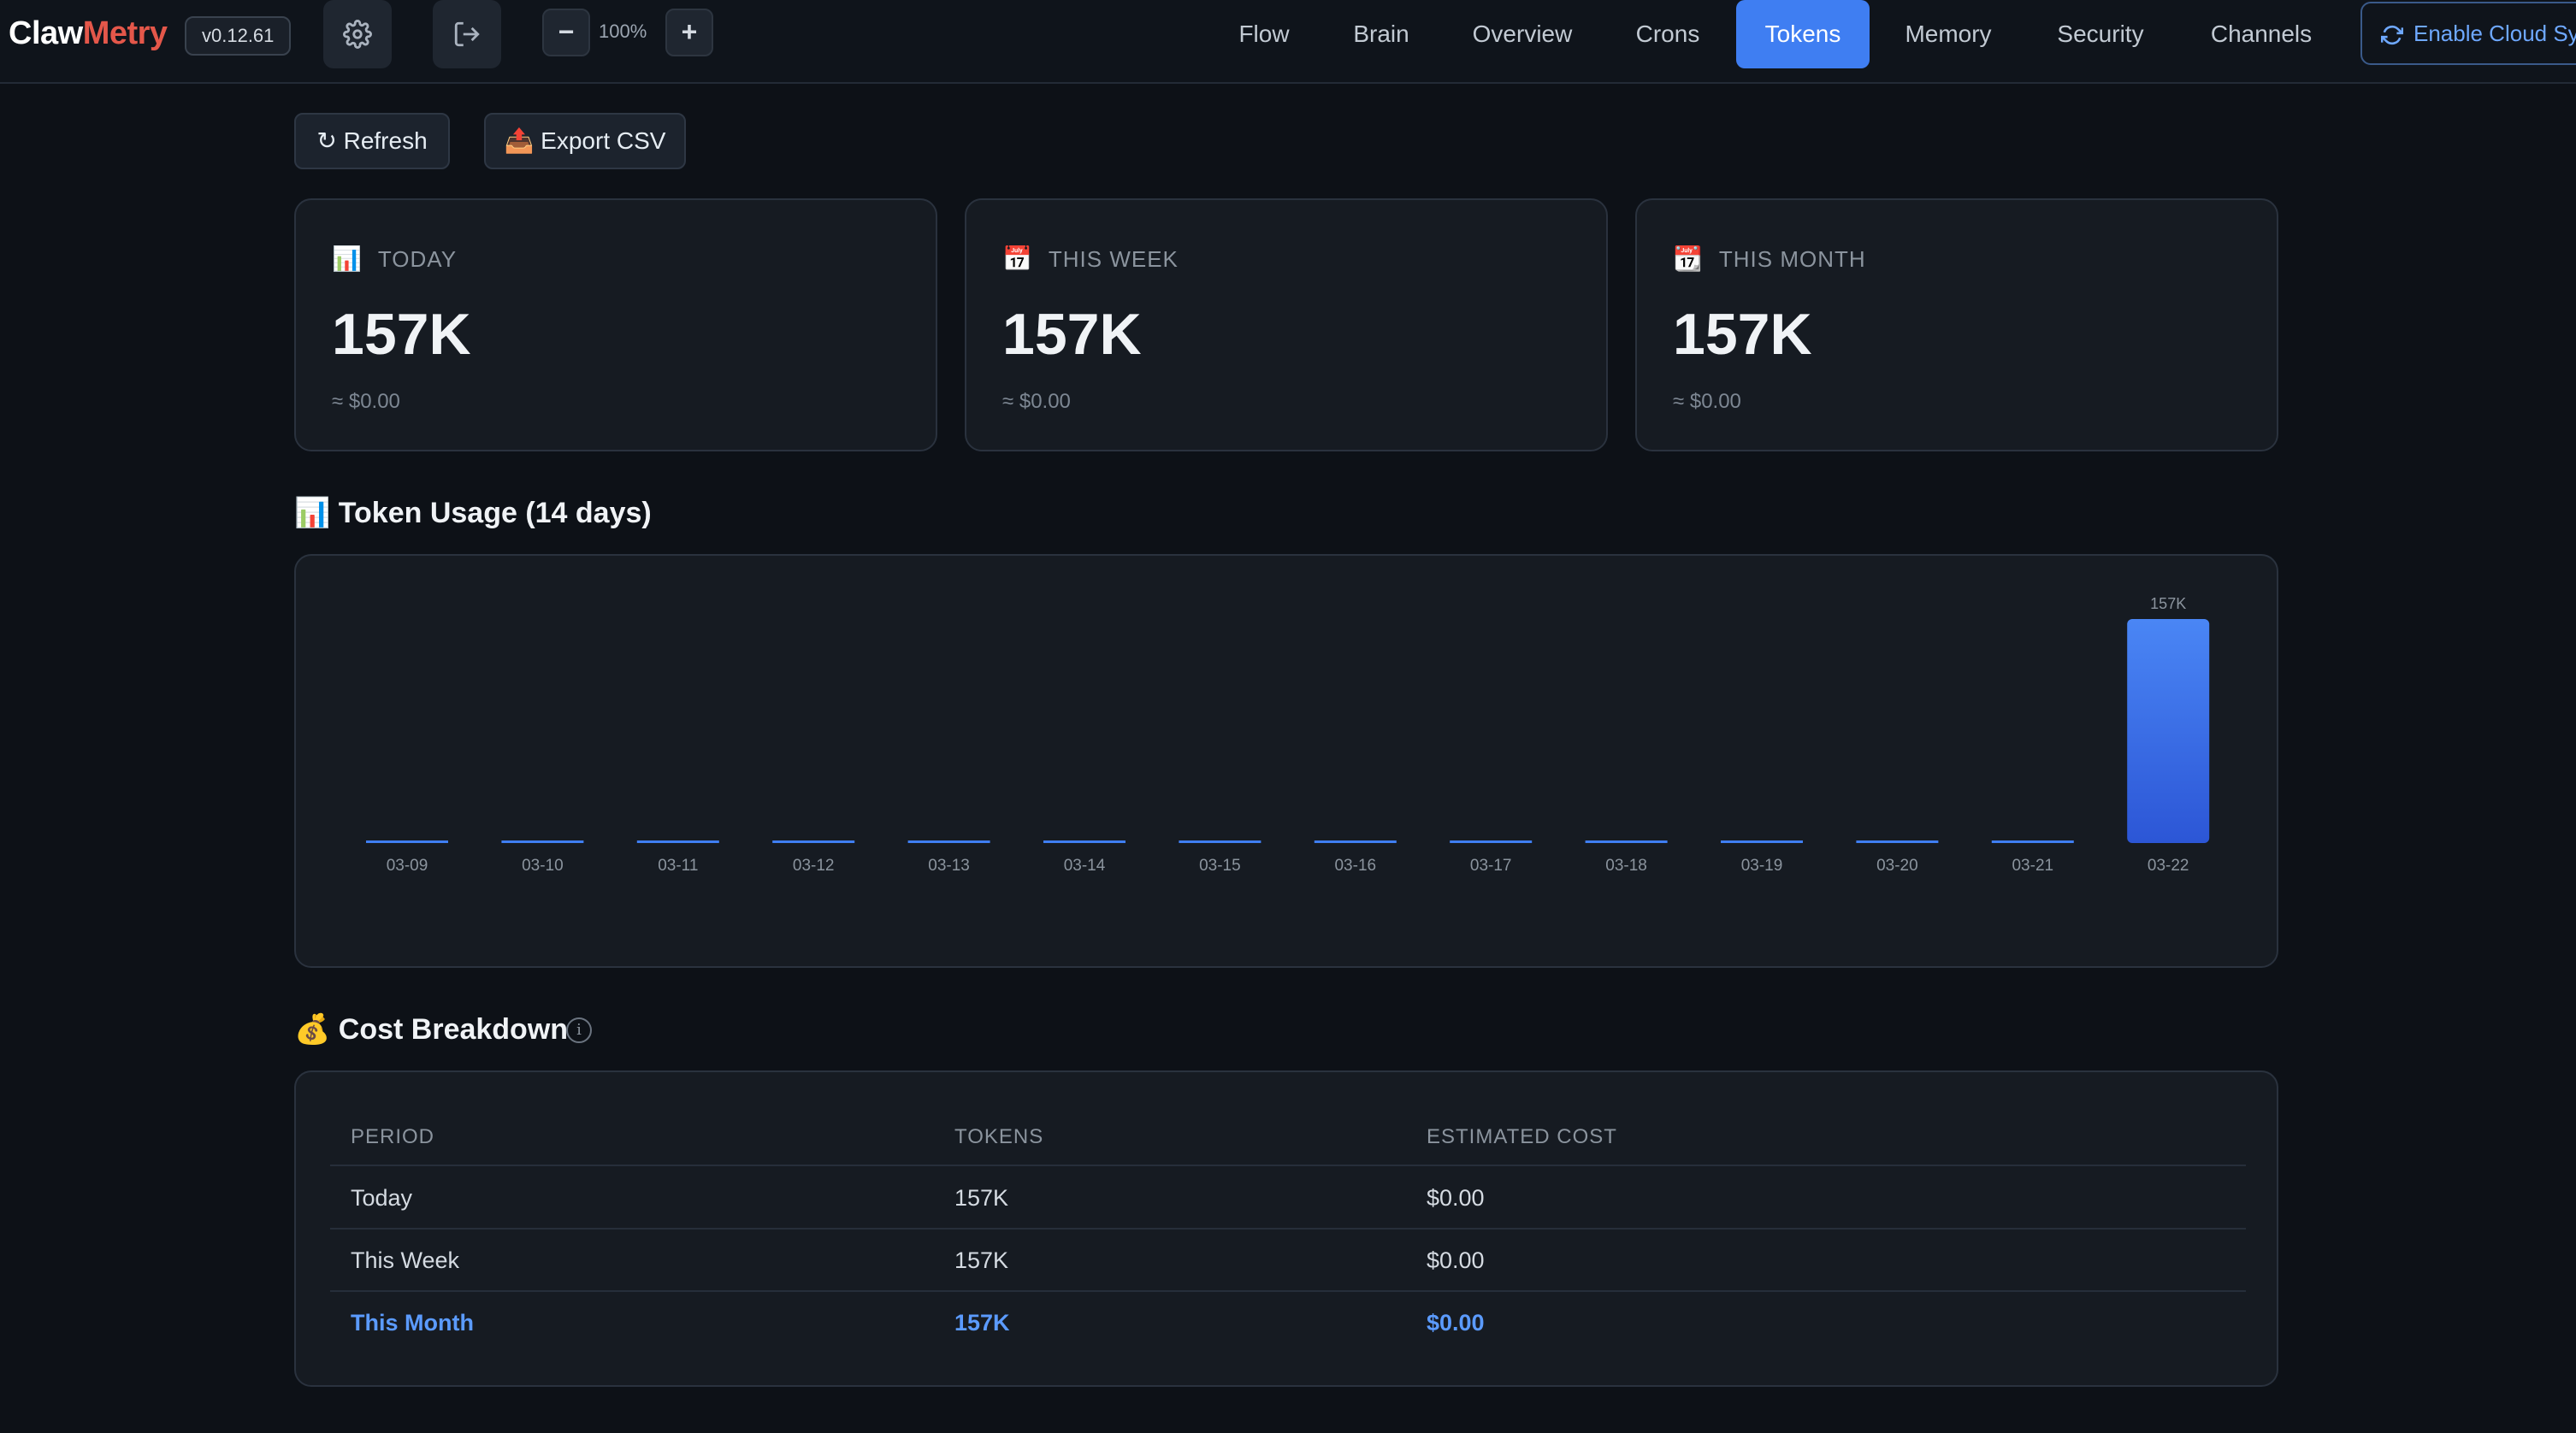  Describe the element at coordinates (1085, 866) in the screenshot. I see `chart-x-tick-label: 03-14` at that location.